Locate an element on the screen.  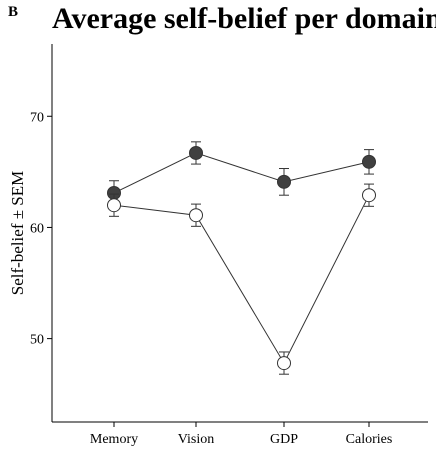
y-tick-label: 70 is located at coordinates (37, 117).